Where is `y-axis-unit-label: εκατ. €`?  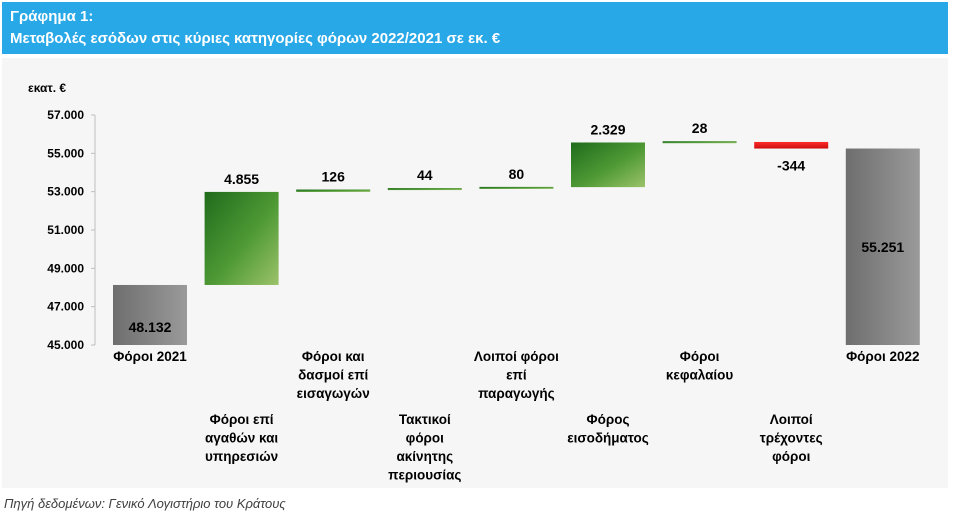 y-axis-unit-label: εκατ. € is located at coordinates (47, 88).